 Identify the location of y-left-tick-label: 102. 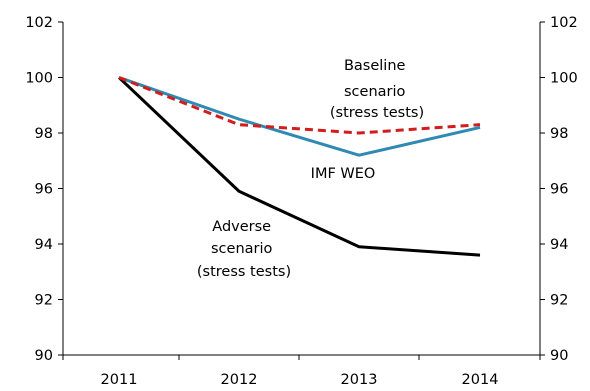
(39, 23).